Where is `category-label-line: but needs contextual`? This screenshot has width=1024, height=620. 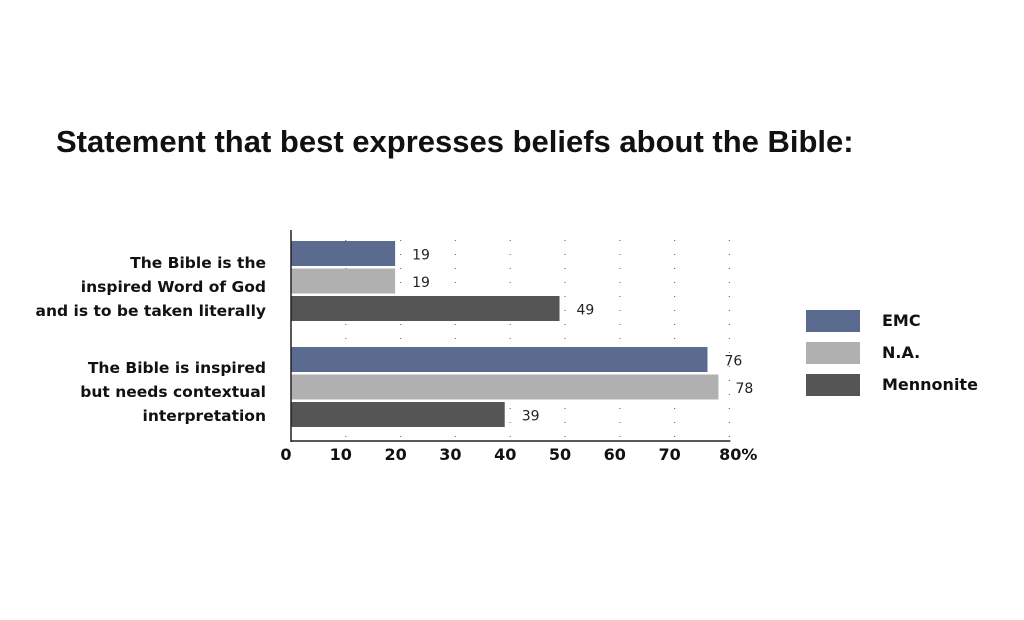
category-label-line: but needs contextual is located at coordinates (173, 392).